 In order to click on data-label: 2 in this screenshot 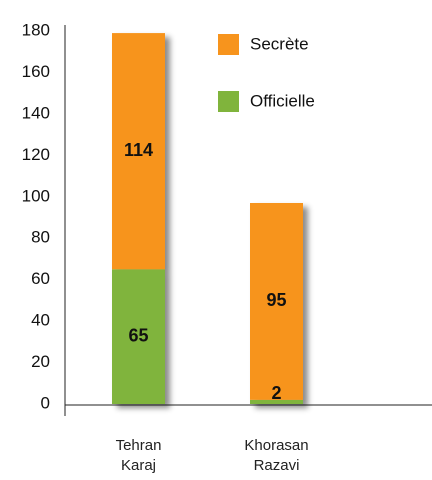, I will do `click(276, 393)`.